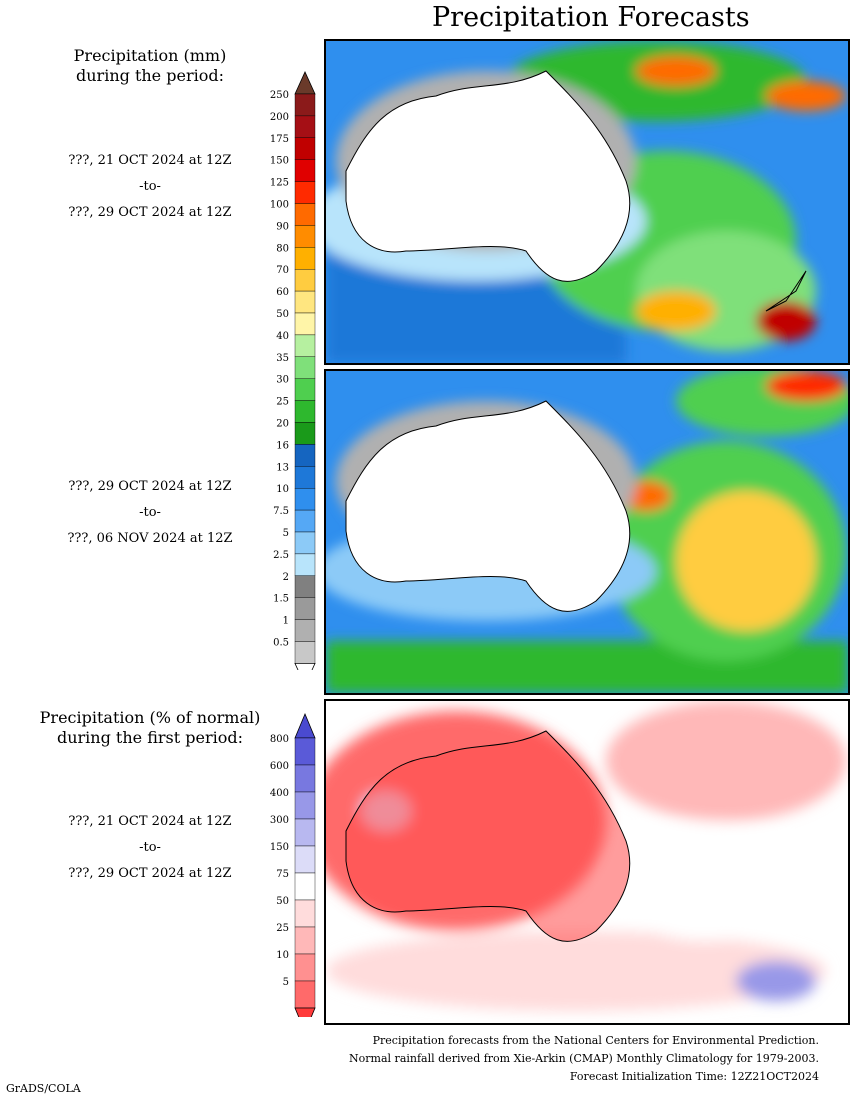 The width and height of the screenshot is (850, 1100). What do you see at coordinates (150, 821) in the screenshot?
I see `pct-period-start: ???, 21 OCT 2024 at 12Z` at bounding box center [150, 821].